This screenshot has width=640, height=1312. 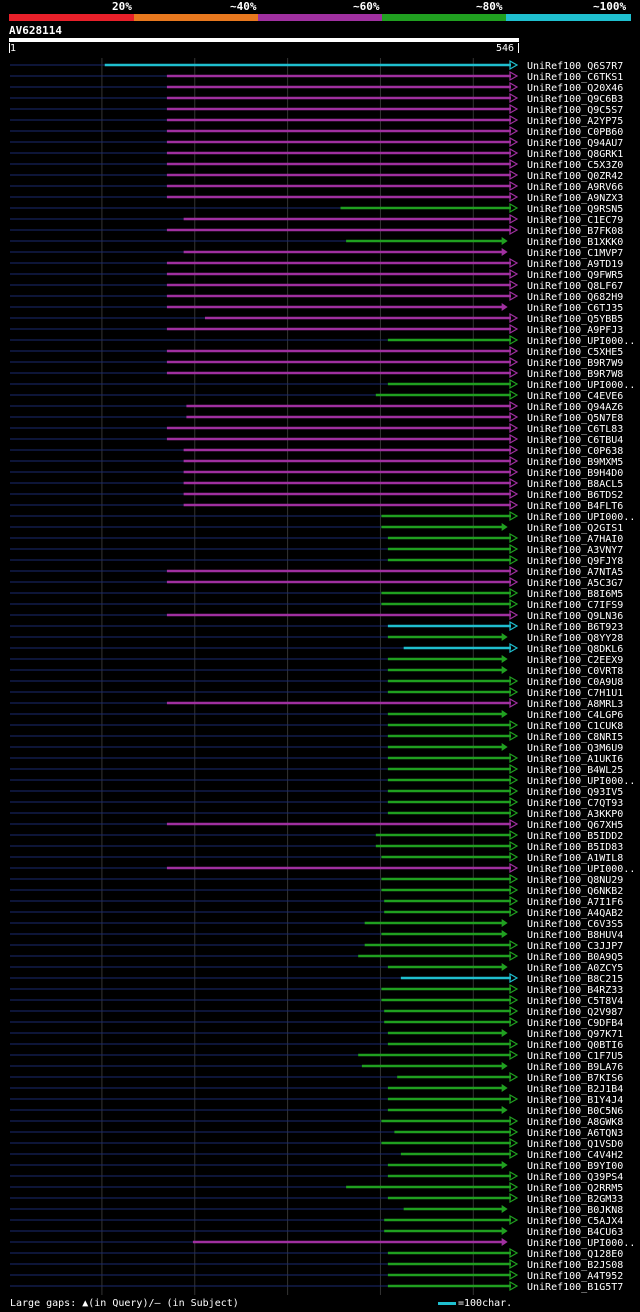 What do you see at coordinates (575, 913) in the screenshot?
I see `hit-label: UniRef100_A4QAB2` at bounding box center [575, 913].